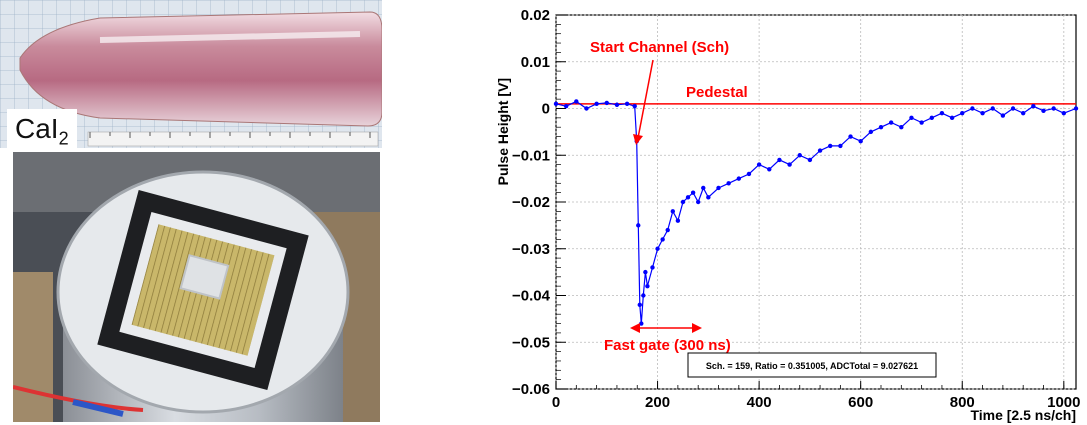 Image resolution: width=1087 pixels, height=425 pixels. What do you see at coordinates (667, 345) in the screenshot?
I see `annotation-fast-gate: Fast gate (300 ns)` at bounding box center [667, 345].